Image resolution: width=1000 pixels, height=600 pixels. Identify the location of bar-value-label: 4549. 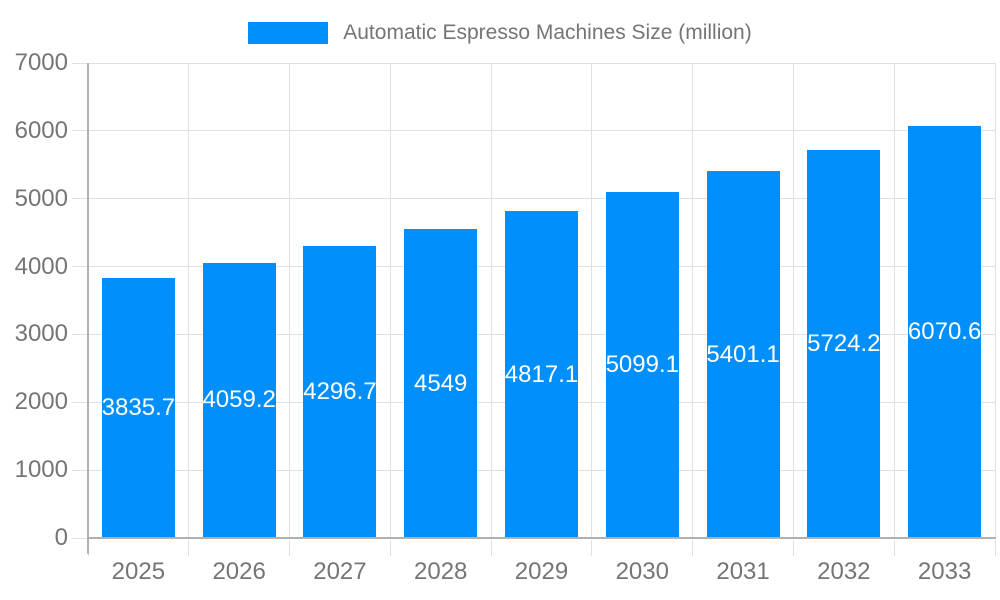
(441, 383).